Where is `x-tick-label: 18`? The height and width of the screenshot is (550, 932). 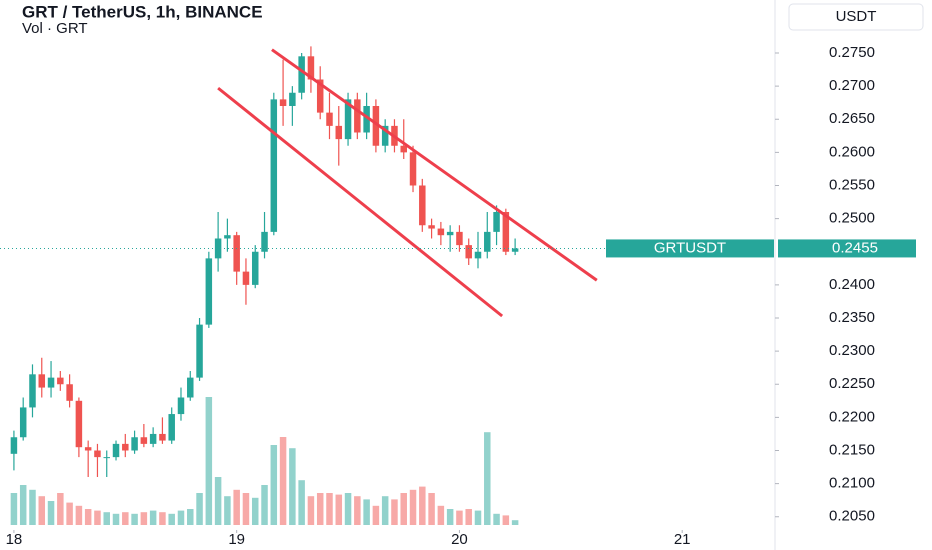
x-tick-label: 18 is located at coordinates (14, 539).